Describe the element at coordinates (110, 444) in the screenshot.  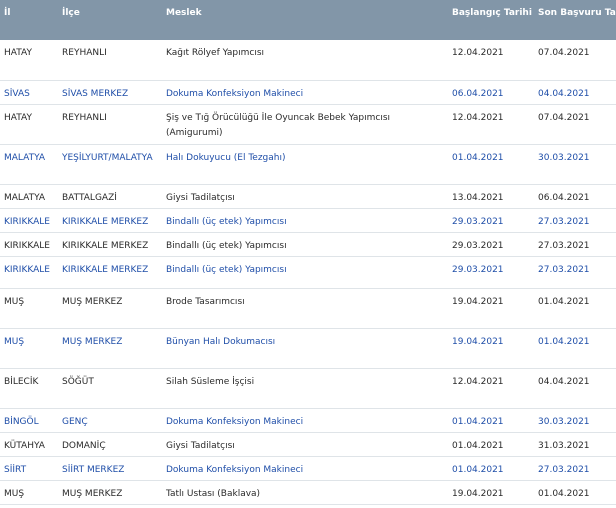
I see `cell-ilce: DOMANİÇ` at that location.